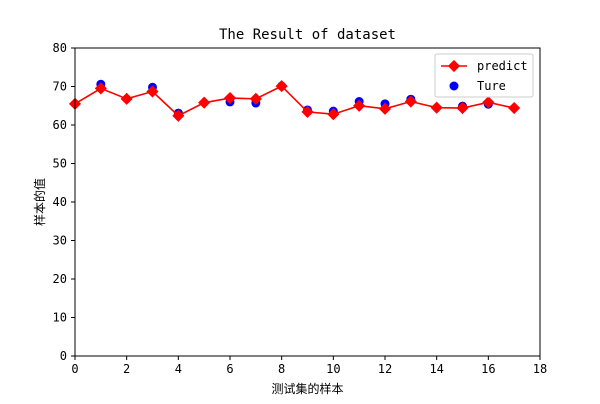 The image size is (600, 404). I want to click on legend: predict Ture, so click(484, 75).